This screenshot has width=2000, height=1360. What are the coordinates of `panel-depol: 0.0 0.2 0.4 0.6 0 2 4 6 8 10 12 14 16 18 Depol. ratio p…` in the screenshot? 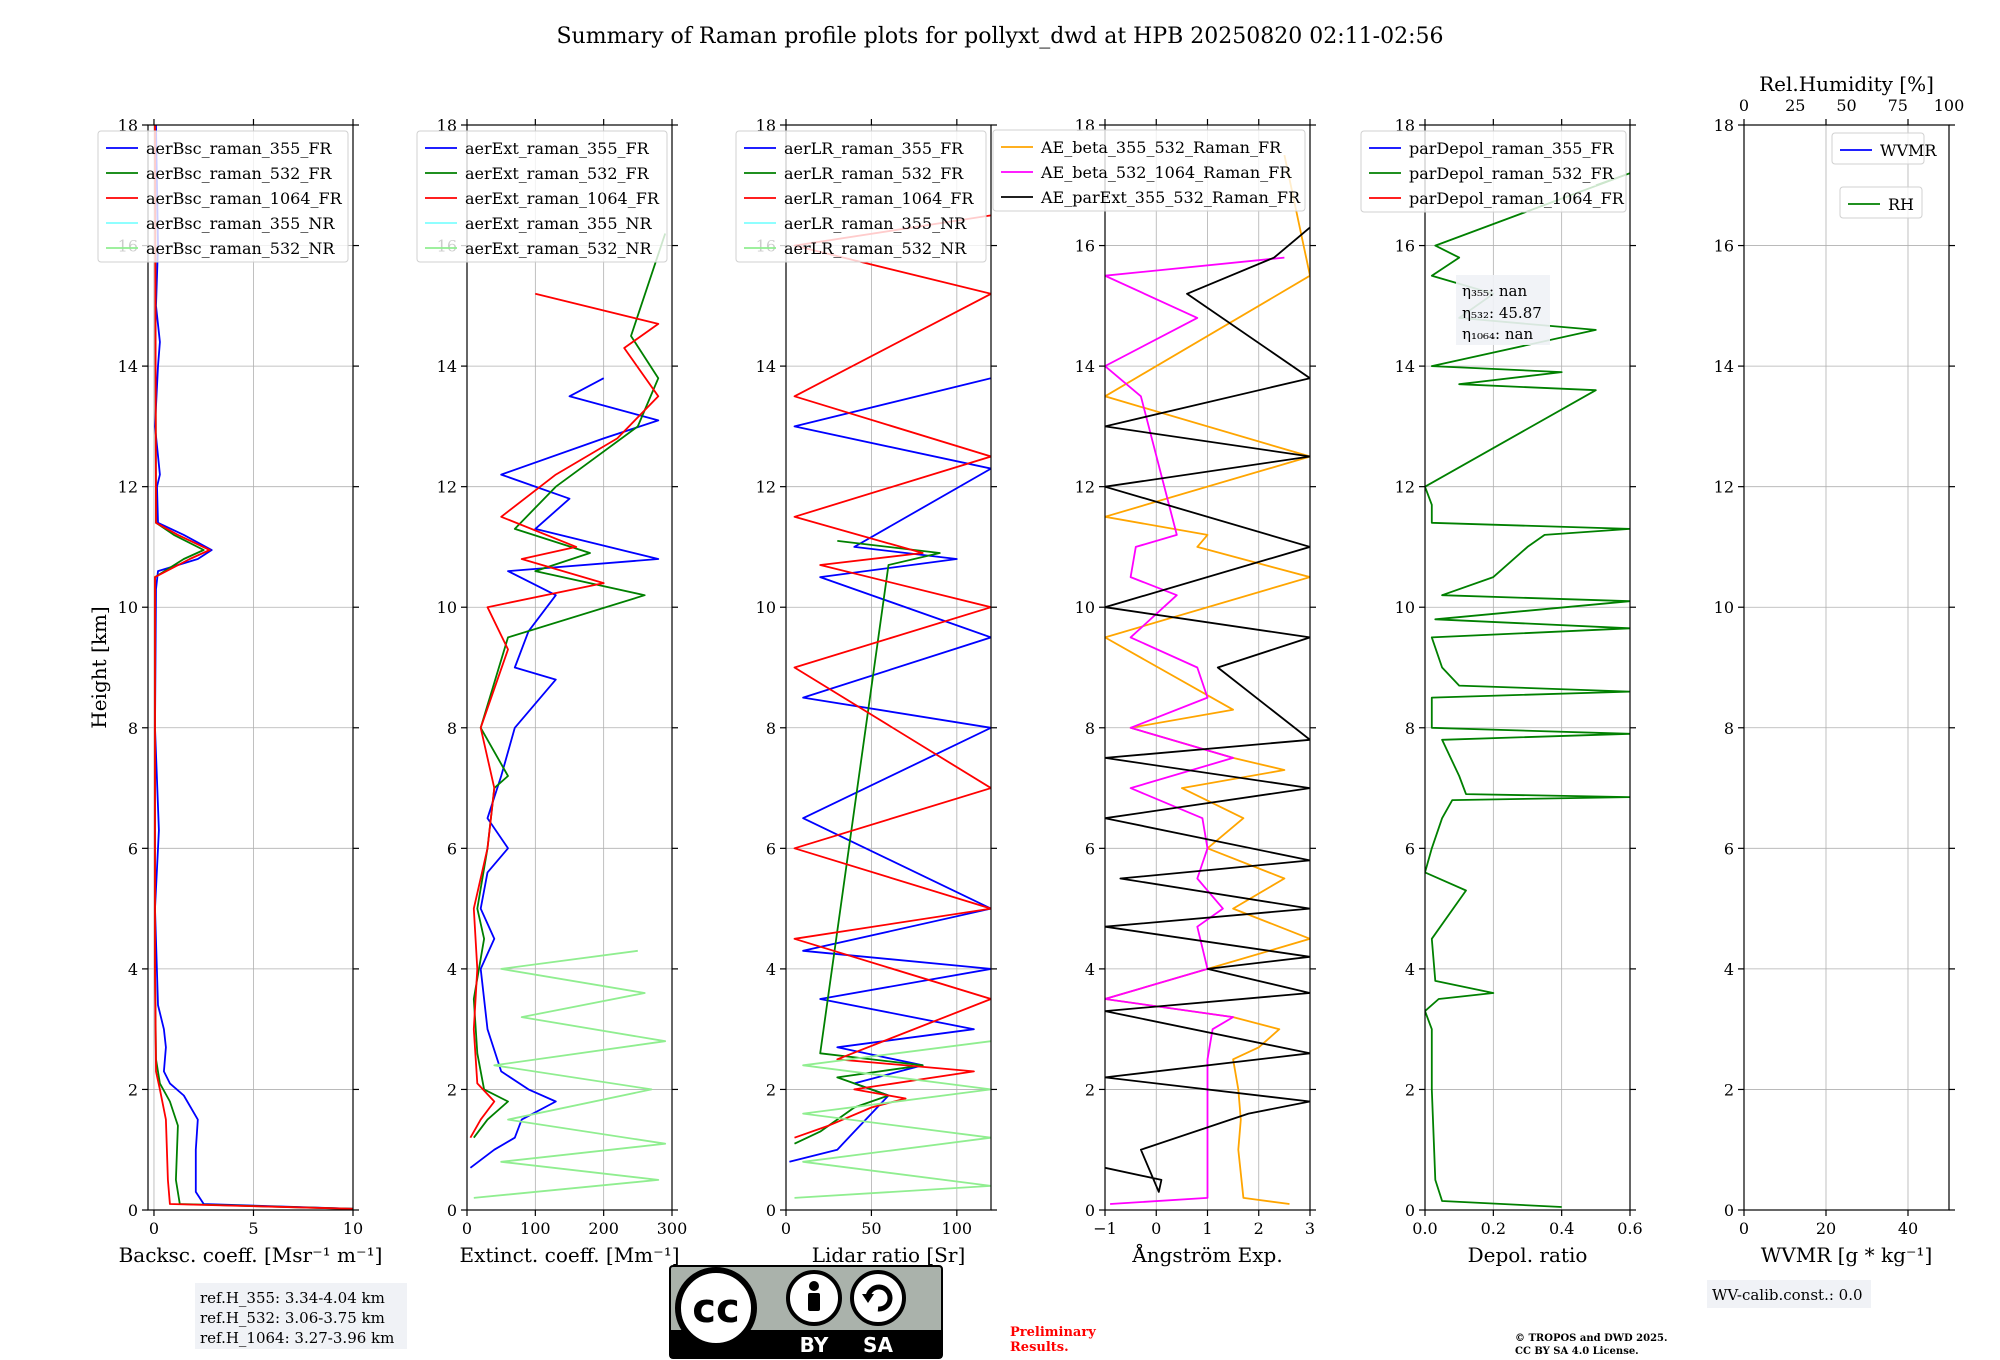 It's located at (1501, 691).